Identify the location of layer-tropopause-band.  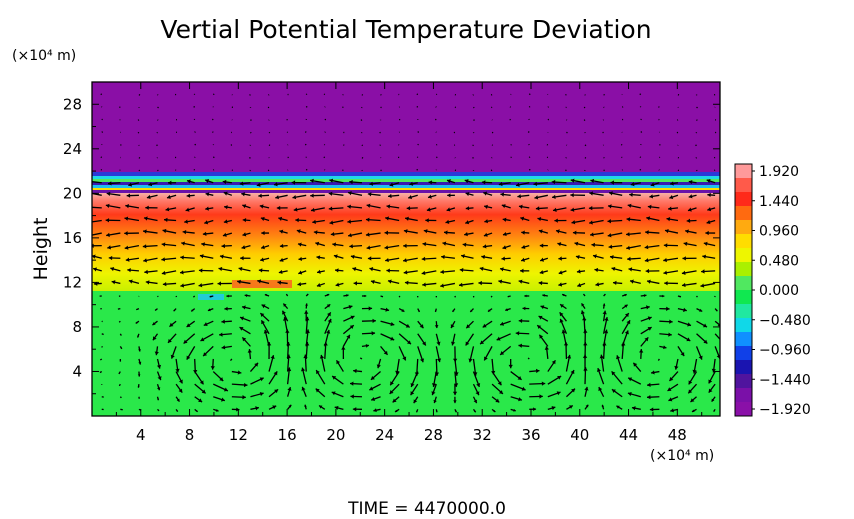
(406, 186).